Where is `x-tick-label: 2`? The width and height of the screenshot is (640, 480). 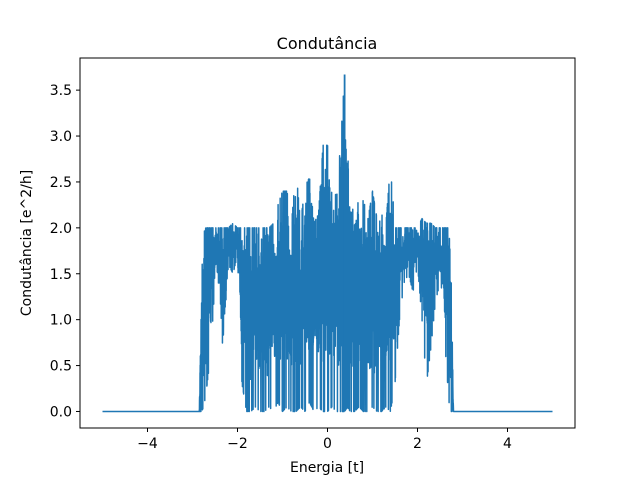 x-tick-label: 2 is located at coordinates (417, 444).